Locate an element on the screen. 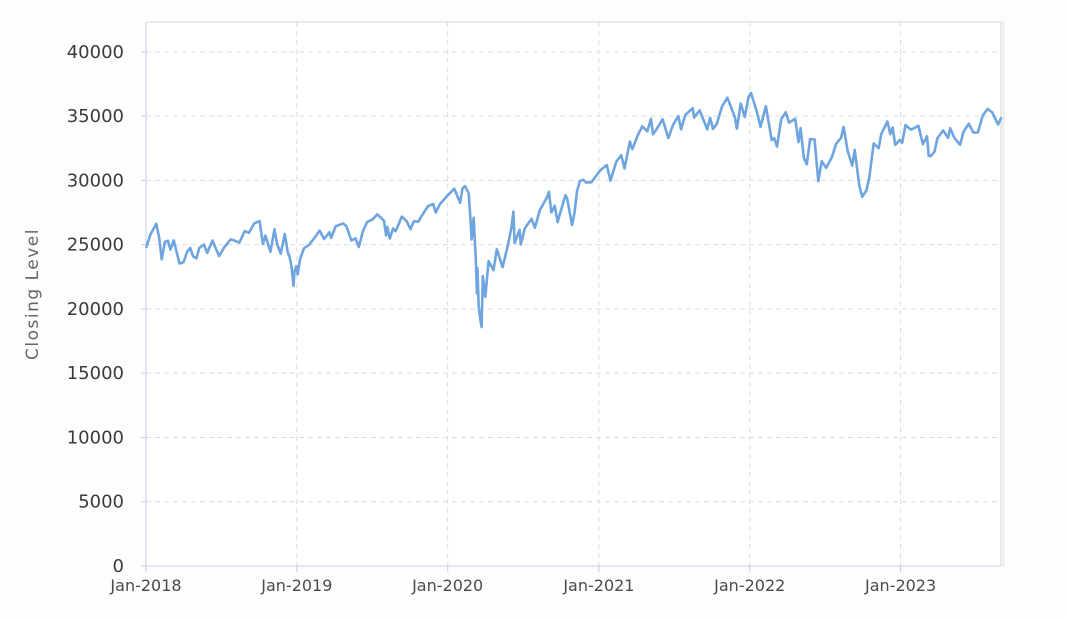 The height and width of the screenshot is (620, 1068). y-tick-label: 10000 is located at coordinates (95, 437).